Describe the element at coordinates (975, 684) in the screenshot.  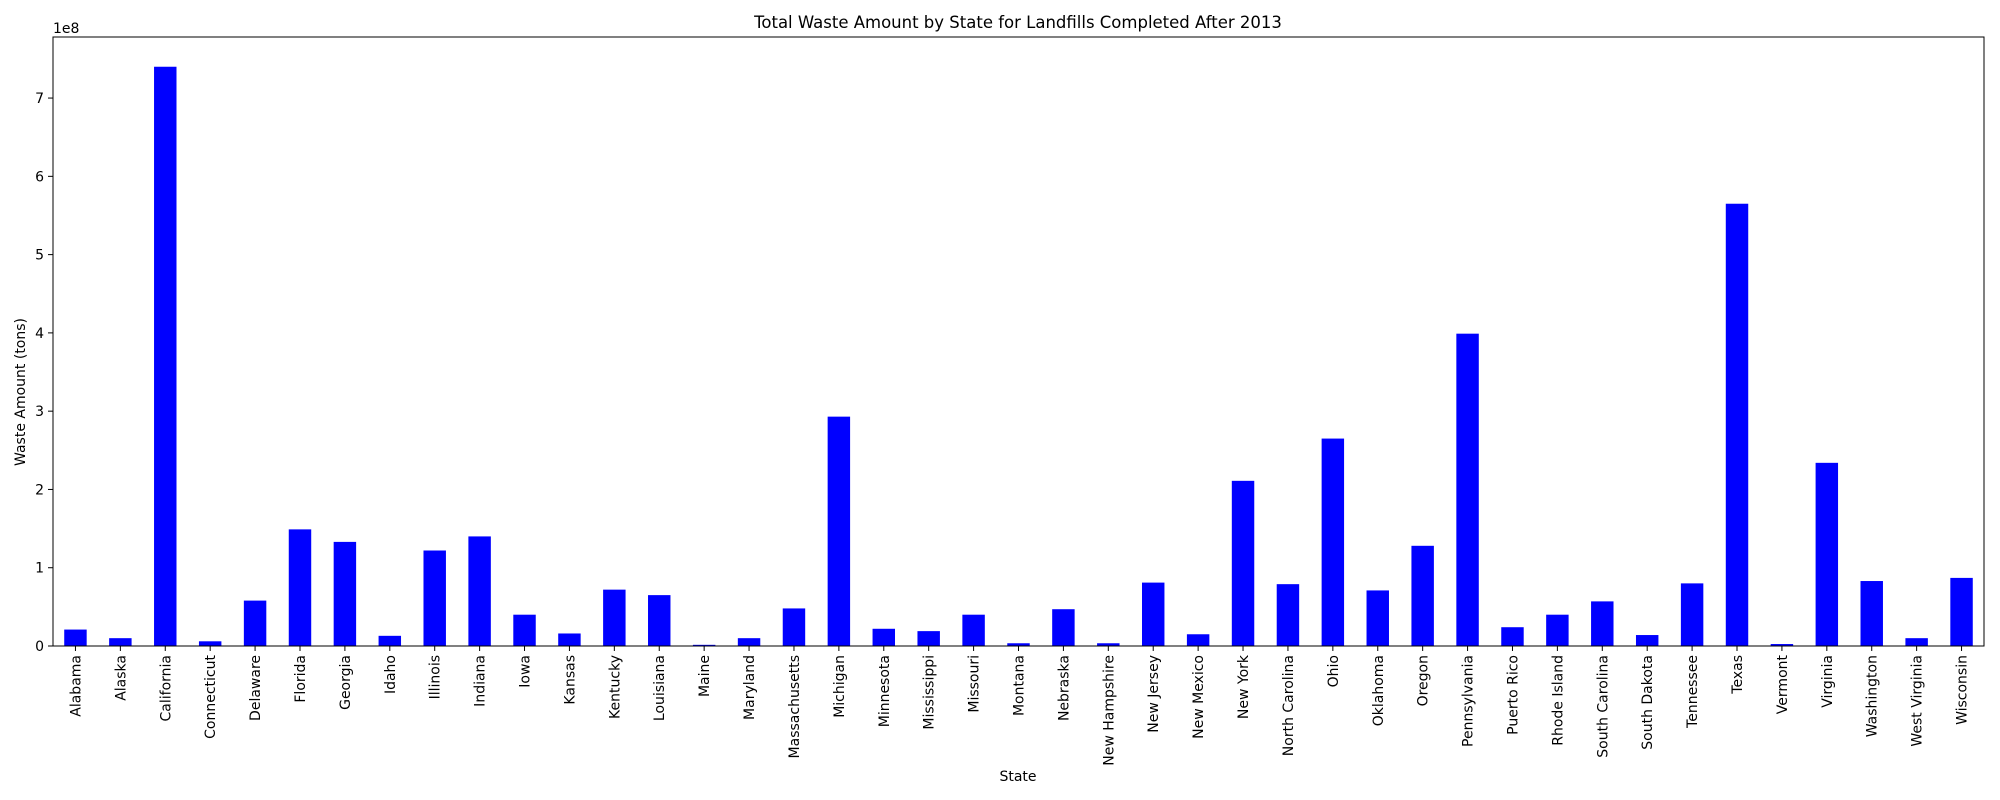
I see `x-tick-label: Missouri` at that location.